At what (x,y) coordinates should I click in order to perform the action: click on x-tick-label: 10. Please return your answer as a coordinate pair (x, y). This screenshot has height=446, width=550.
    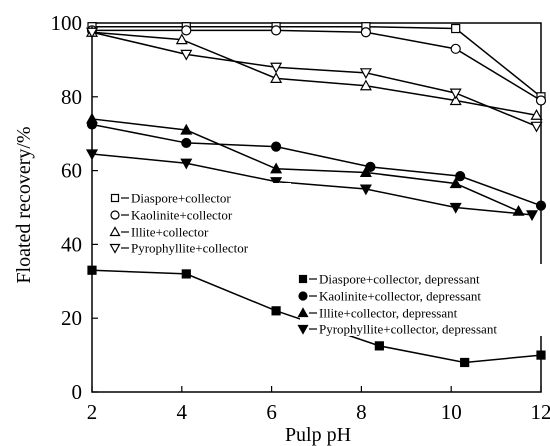
    Looking at the image, I should click on (451, 412).